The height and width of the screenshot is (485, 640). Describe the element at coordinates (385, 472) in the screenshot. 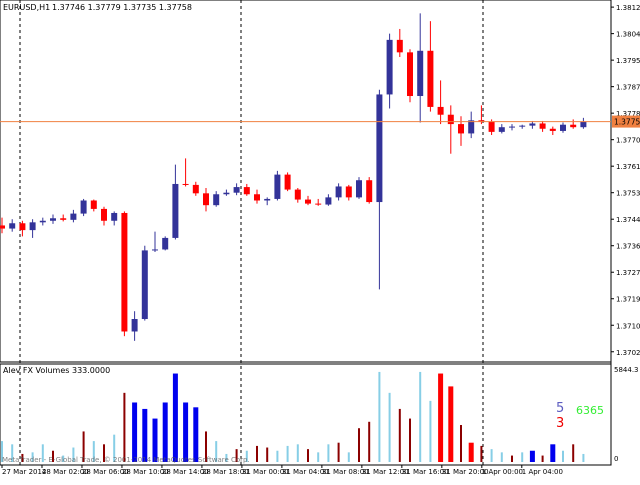

I see `time-tick-label: 31 Mar 12:00` at that location.